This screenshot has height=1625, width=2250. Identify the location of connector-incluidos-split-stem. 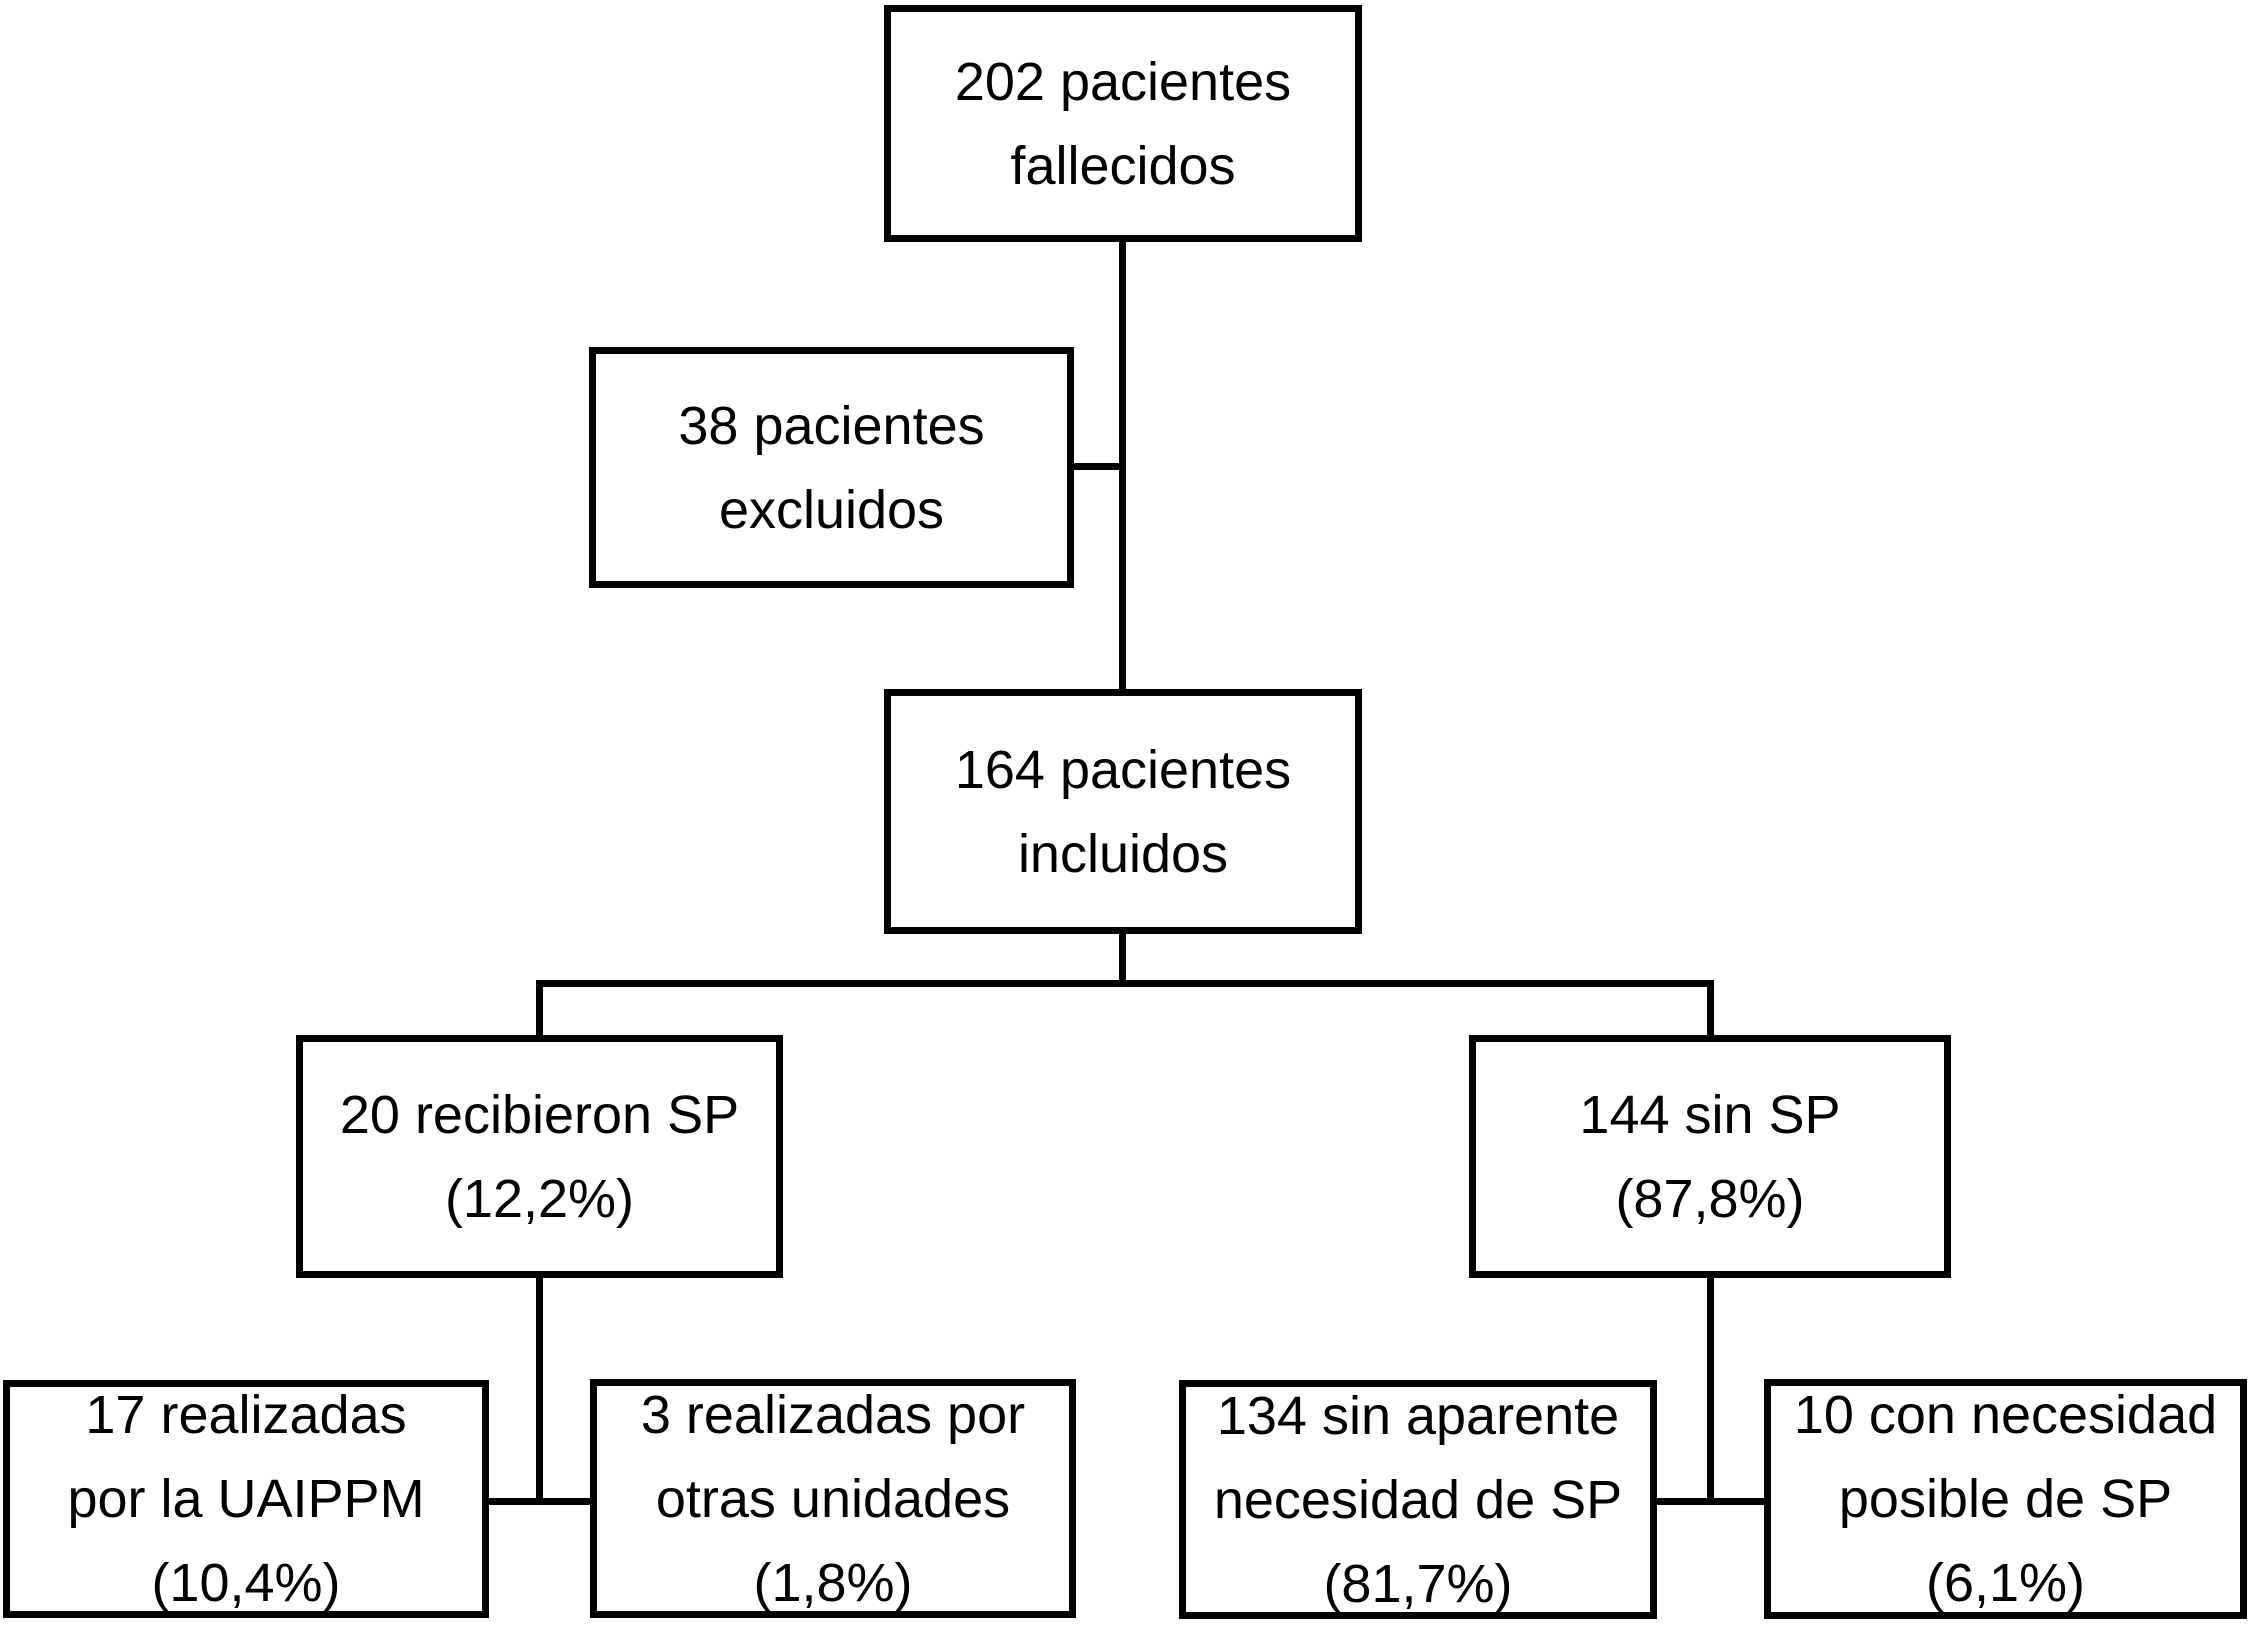
(1122, 958).